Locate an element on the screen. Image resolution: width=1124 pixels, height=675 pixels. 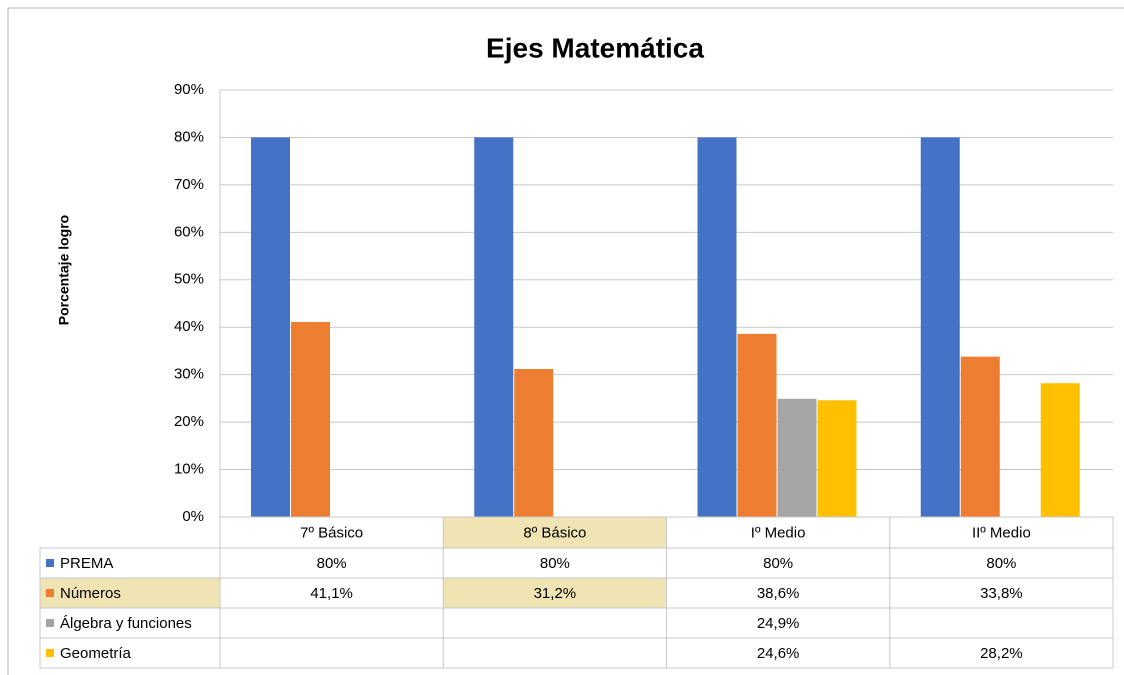
x-tick-label: 8º Básico is located at coordinates (554, 532).